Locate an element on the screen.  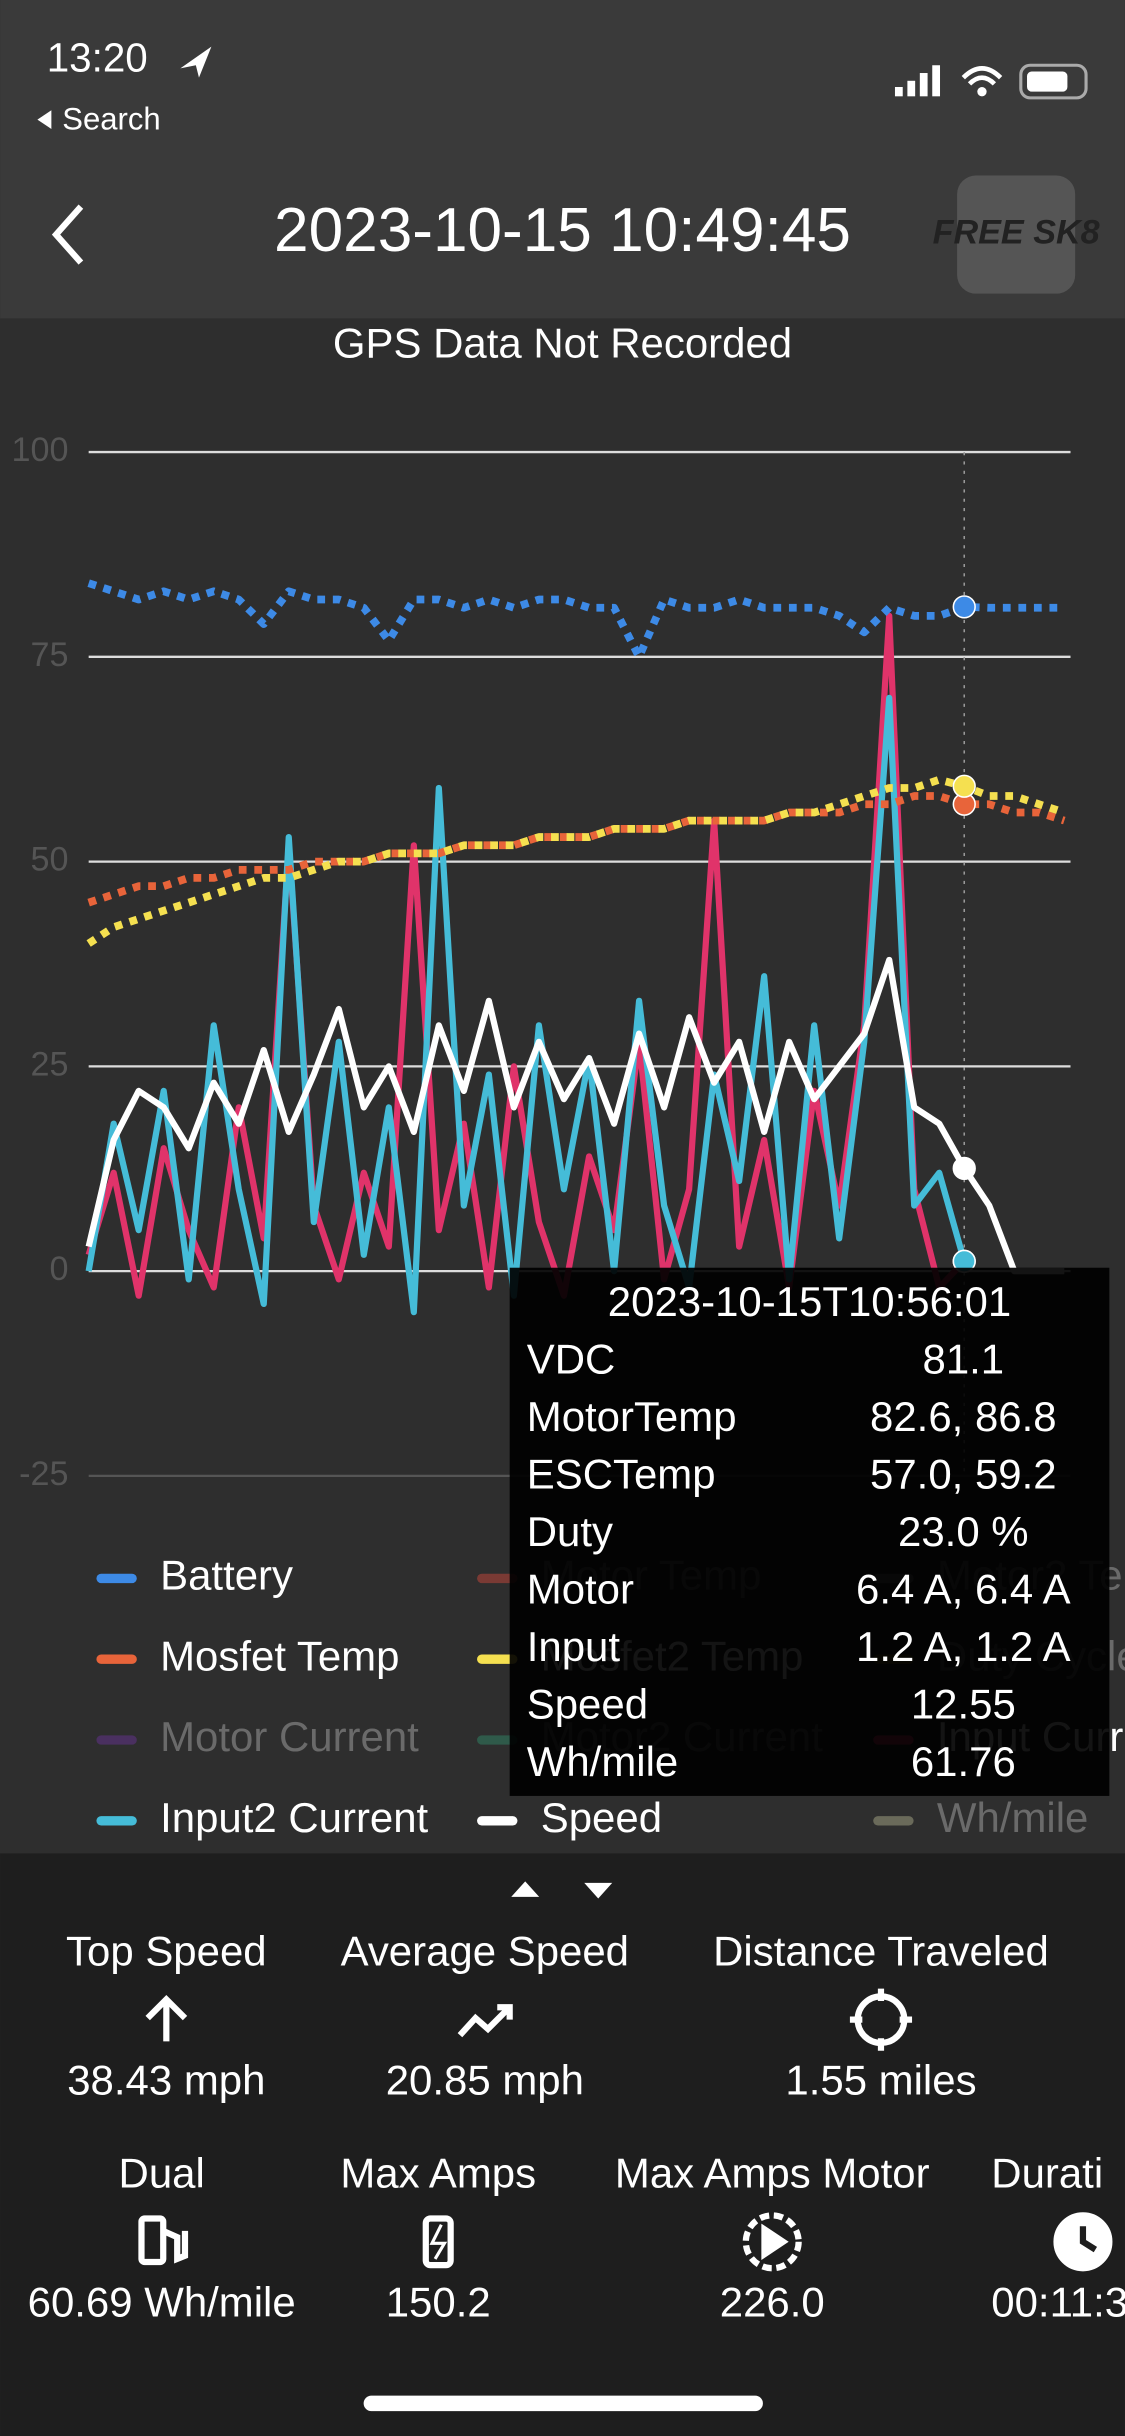
legend-label: Motor Current is located at coordinates (289, 1736).